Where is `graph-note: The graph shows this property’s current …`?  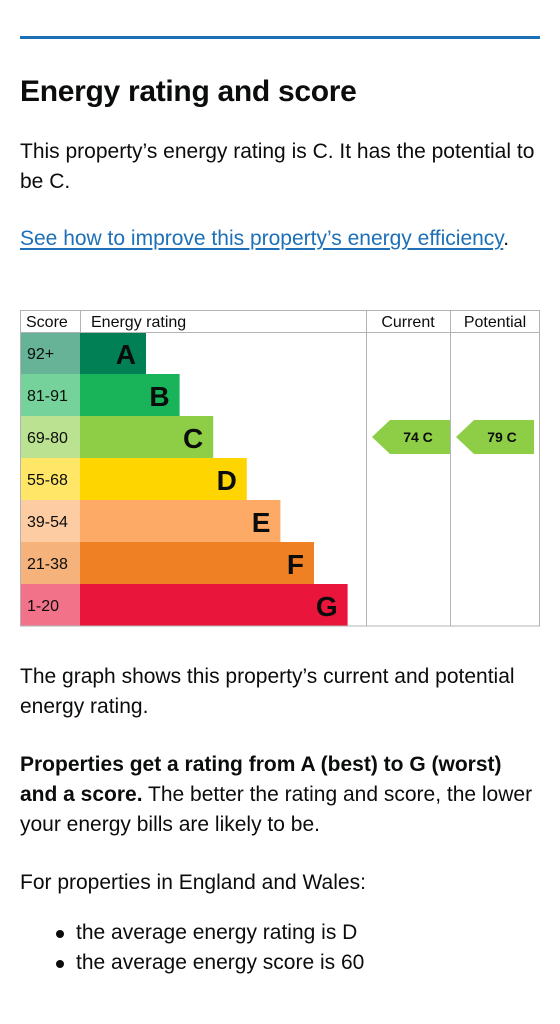 graph-note: The graph shows this property’s current … is located at coordinates (267, 691).